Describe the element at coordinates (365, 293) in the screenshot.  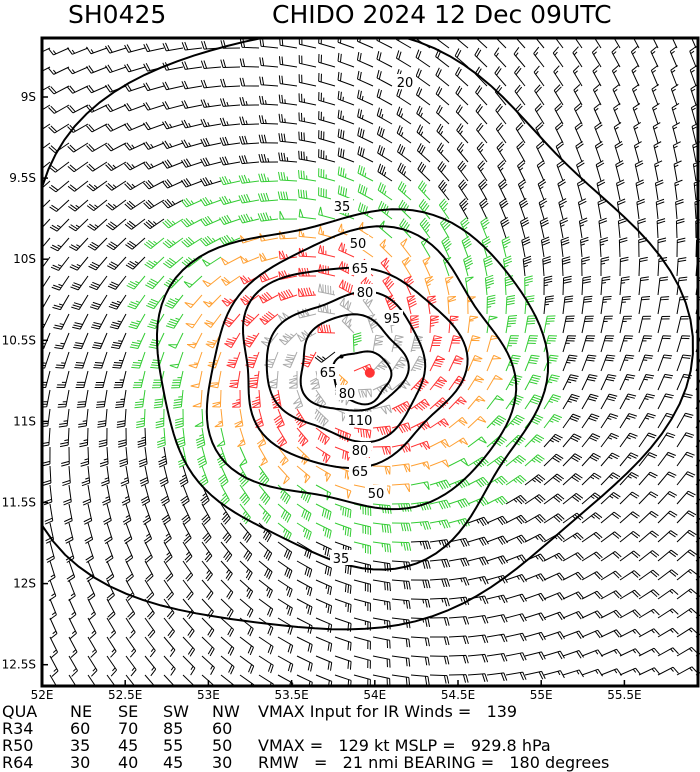
I see `contour-label: 80` at that location.